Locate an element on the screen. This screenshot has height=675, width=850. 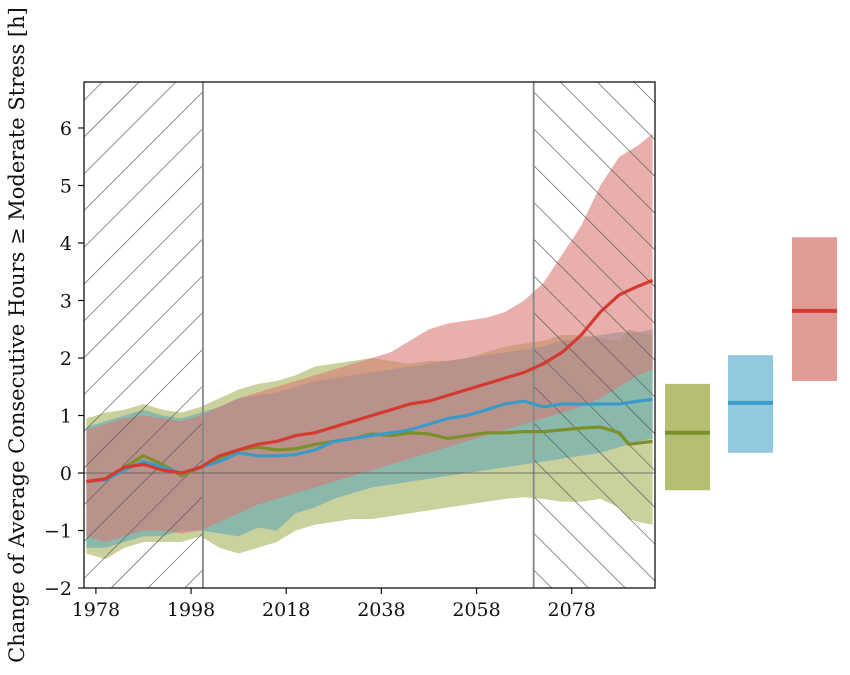
y-tick-label: −2 is located at coordinates (58, 589).